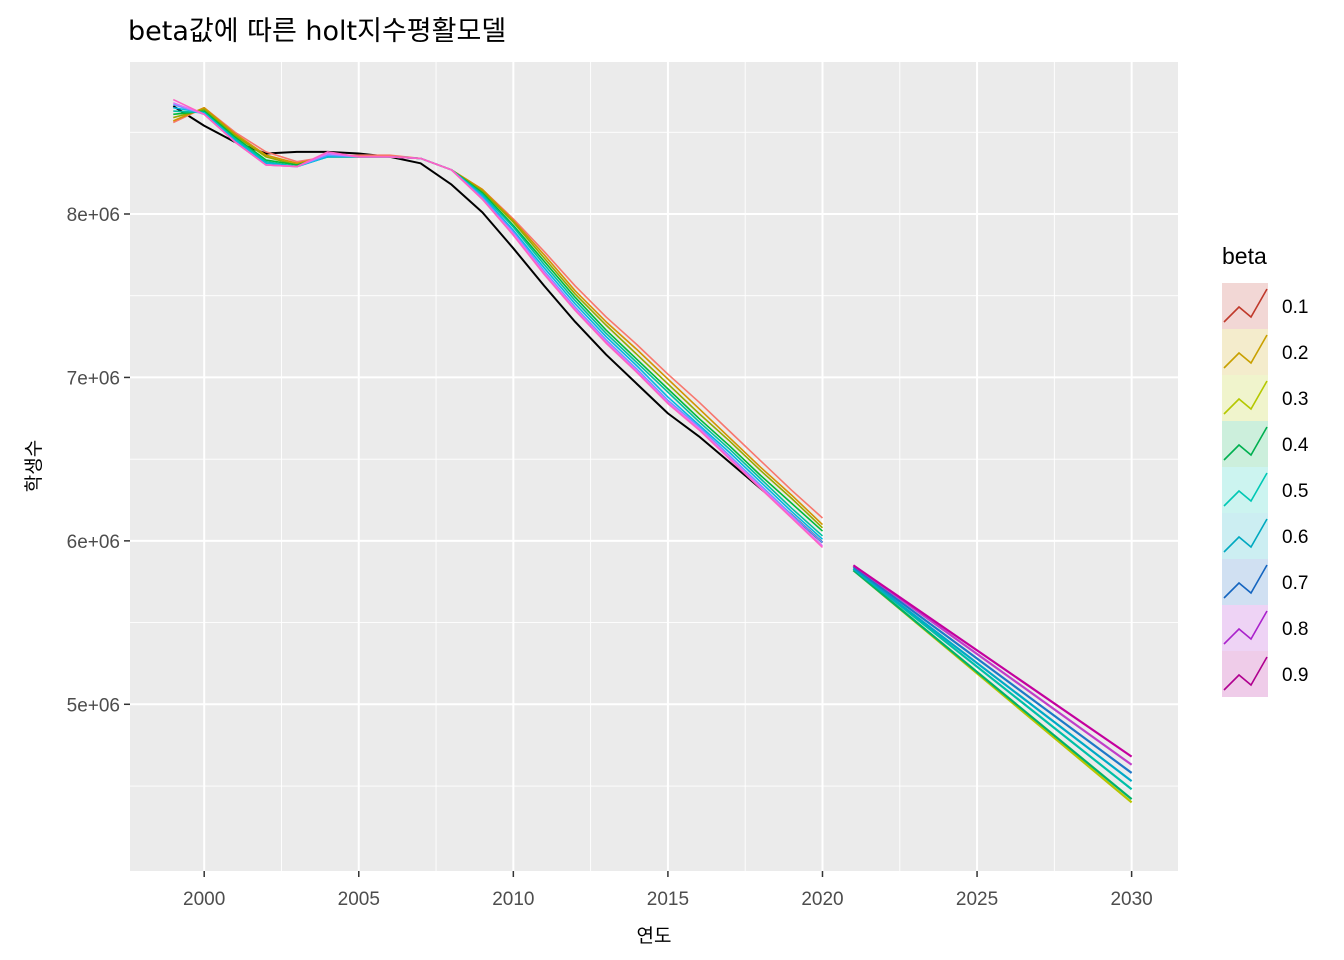  What do you see at coordinates (93, 378) in the screenshot?
I see `y-tick-label: 7e+06` at bounding box center [93, 378].